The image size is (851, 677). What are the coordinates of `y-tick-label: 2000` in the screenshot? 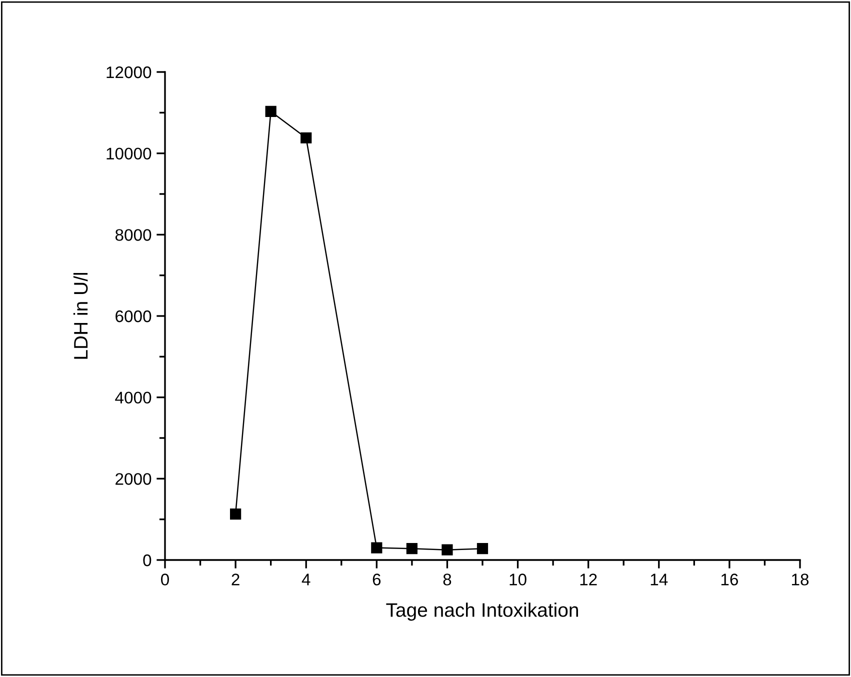 It's located at (134, 479).